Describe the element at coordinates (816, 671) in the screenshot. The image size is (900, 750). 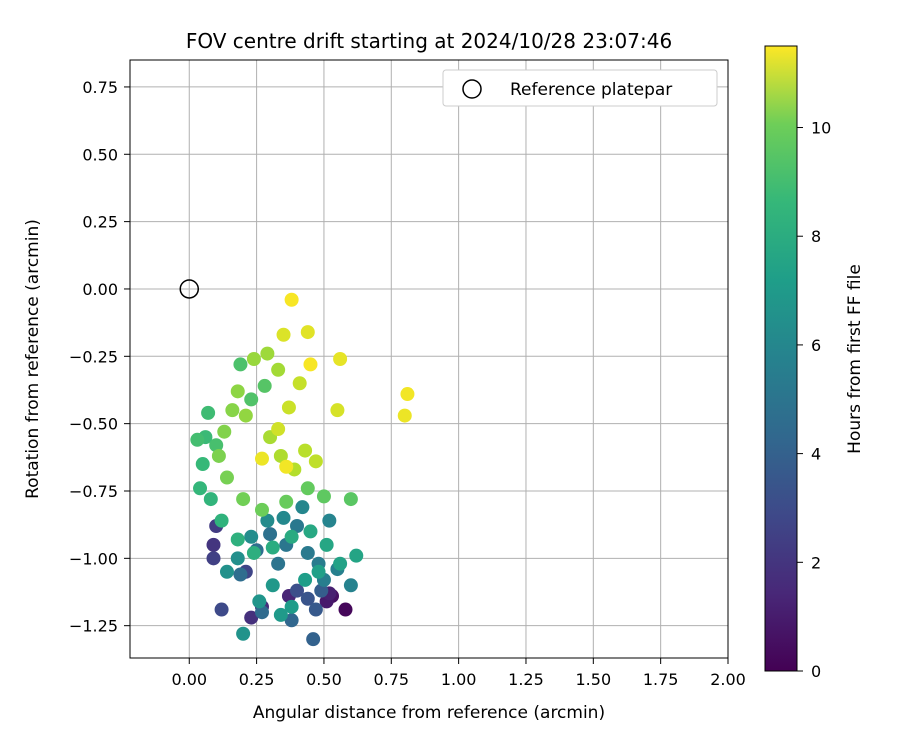
I see `colorbar-tick-label: 0` at that location.